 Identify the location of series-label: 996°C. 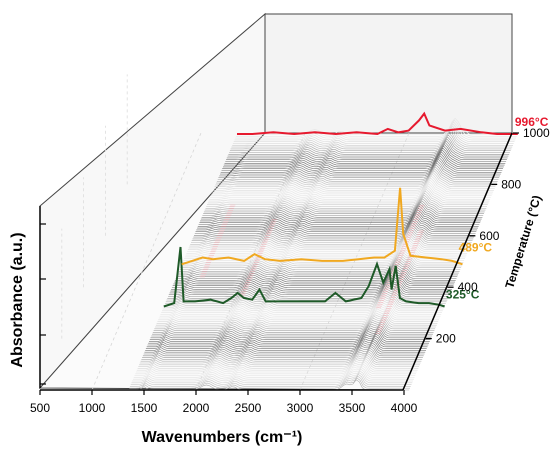
(532, 122).